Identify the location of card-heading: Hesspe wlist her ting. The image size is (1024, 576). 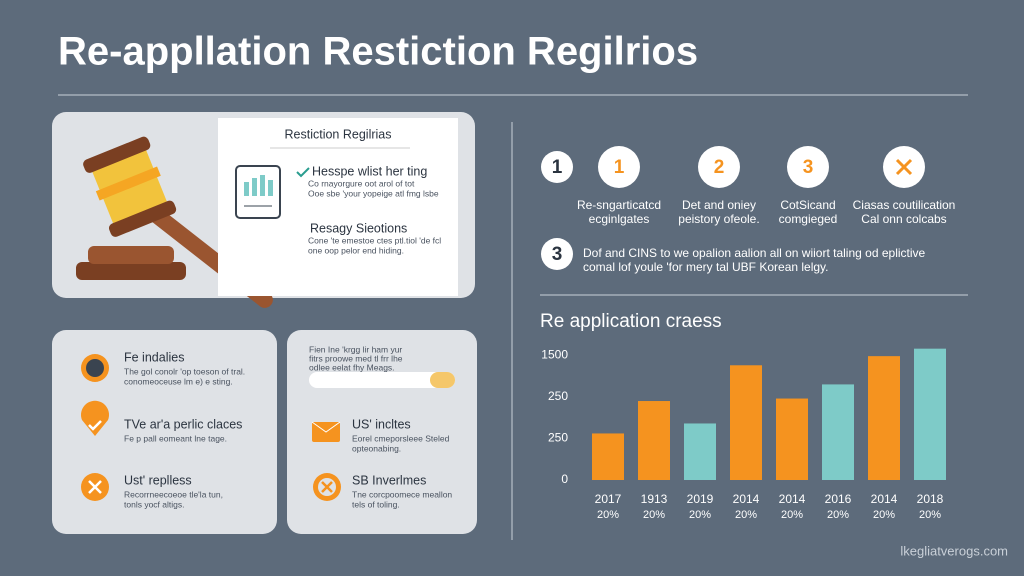
(369, 171).